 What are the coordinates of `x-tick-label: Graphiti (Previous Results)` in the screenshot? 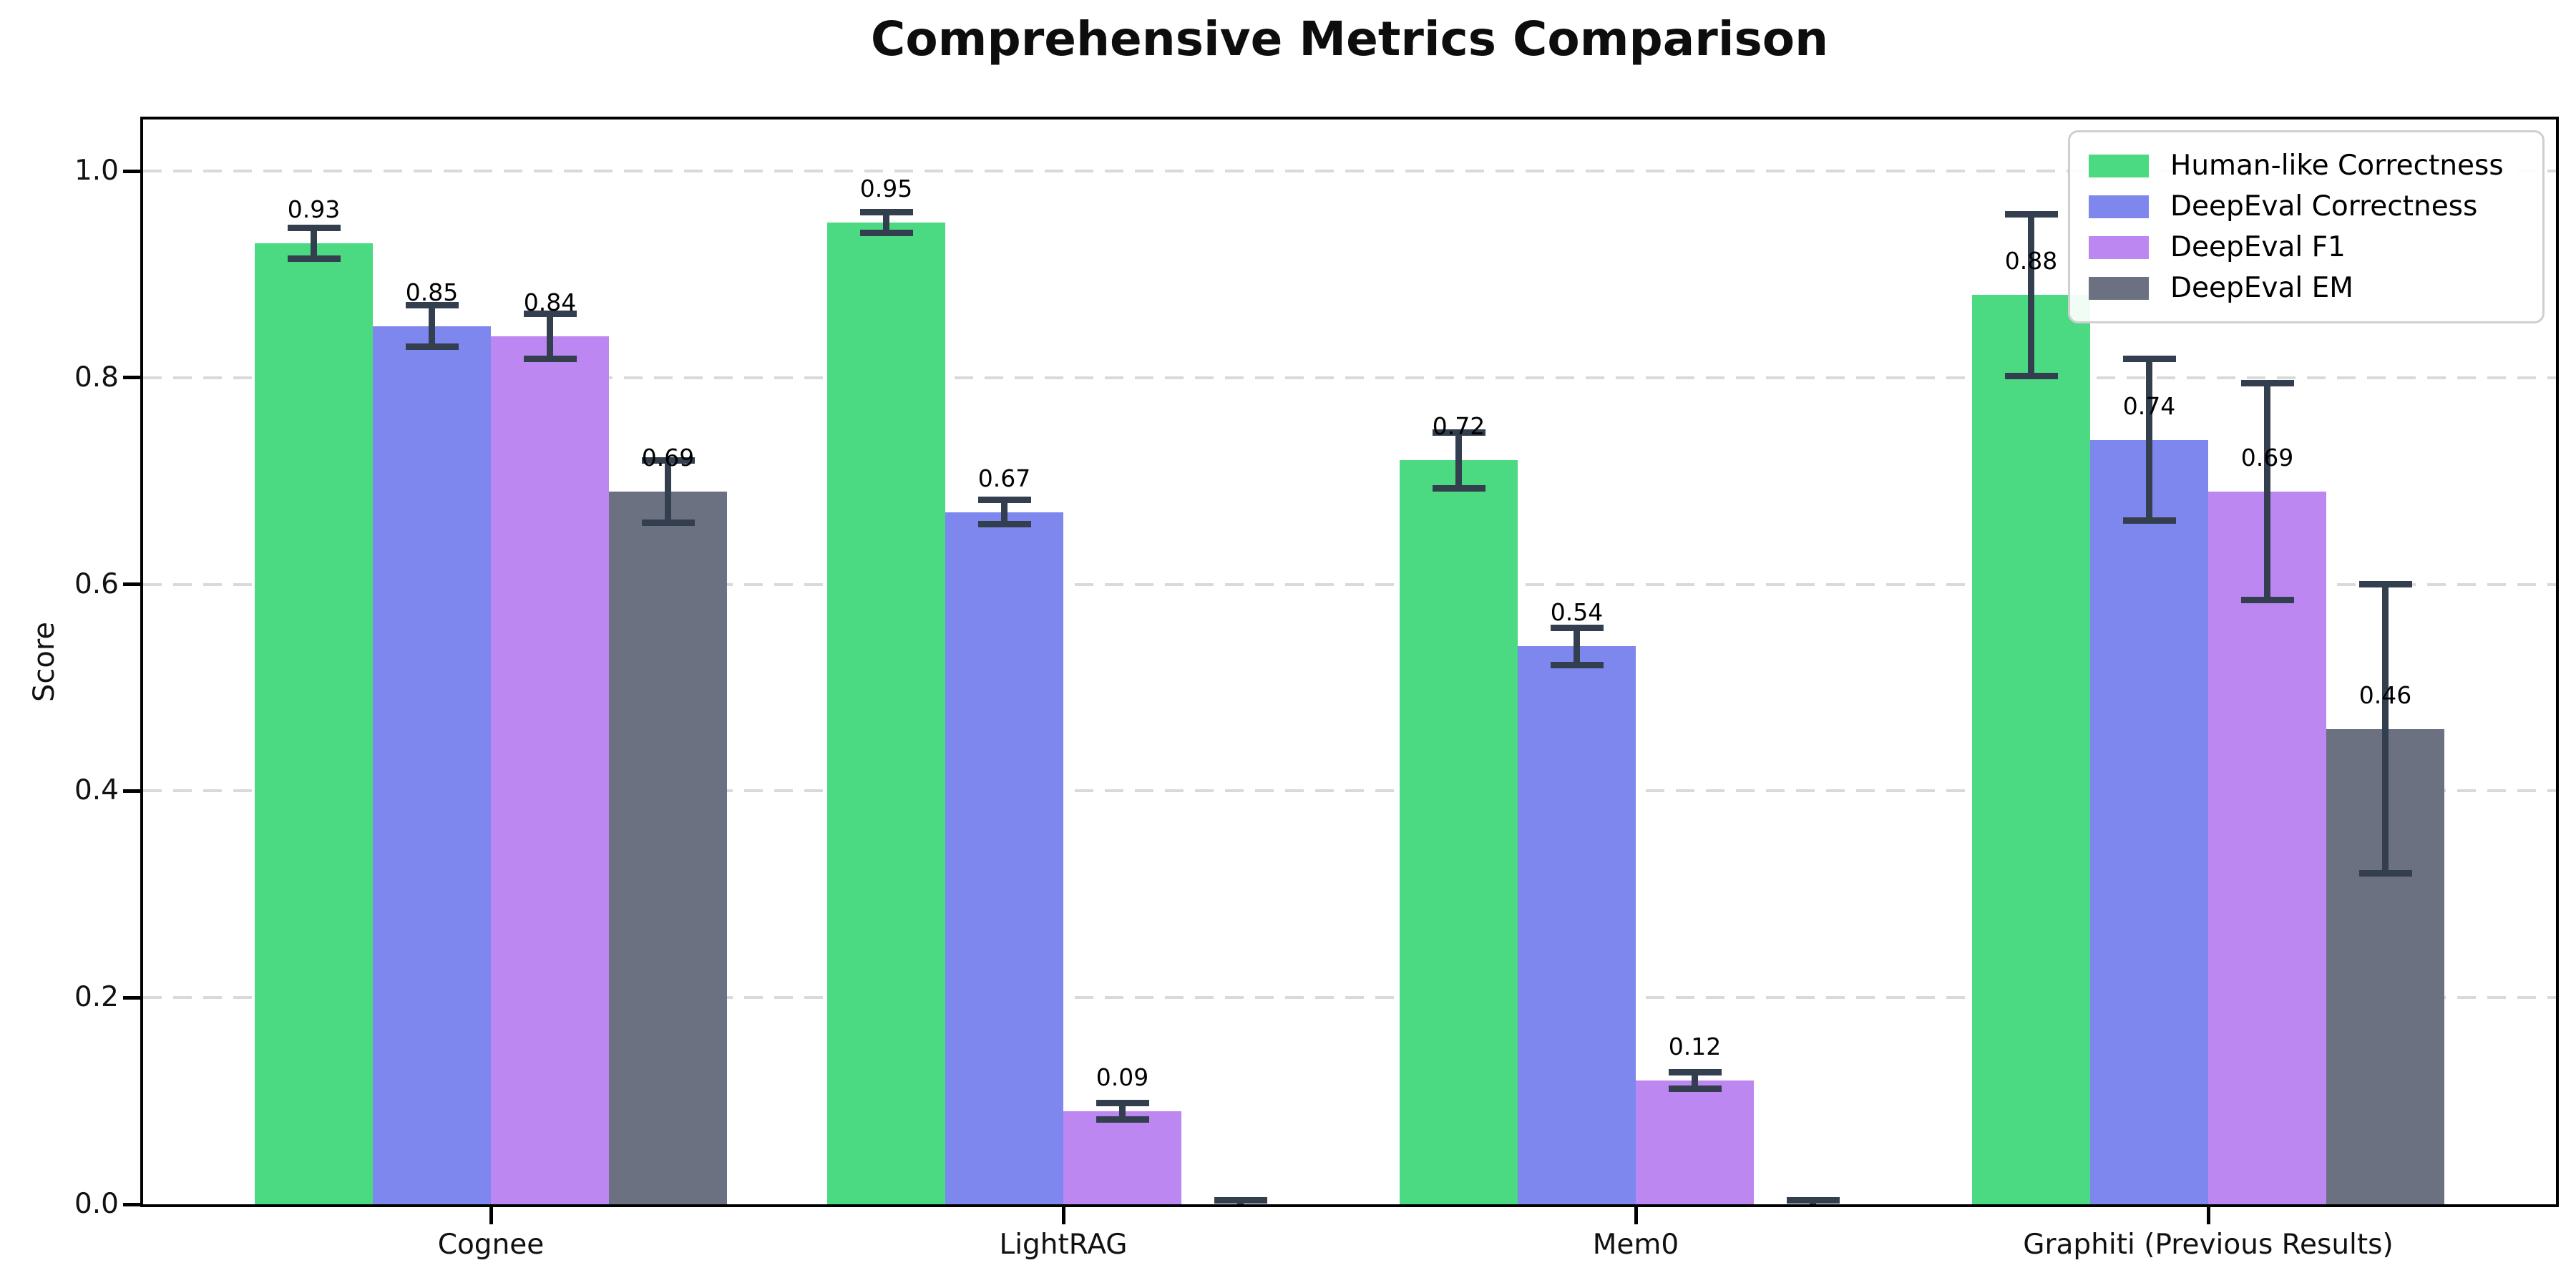 It's located at (2208, 1245).